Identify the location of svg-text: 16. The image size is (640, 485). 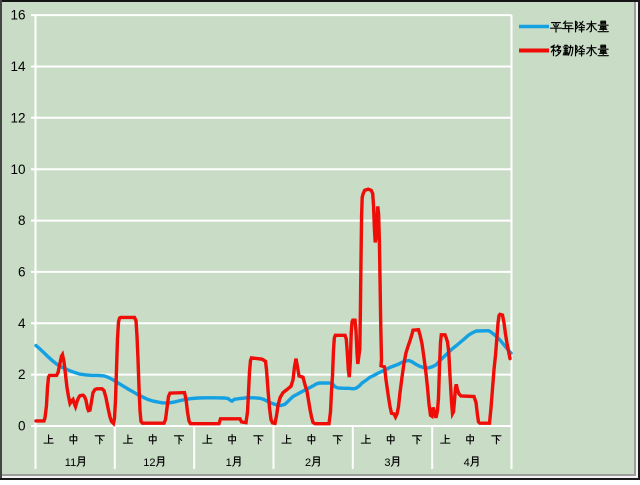
(17, 15).